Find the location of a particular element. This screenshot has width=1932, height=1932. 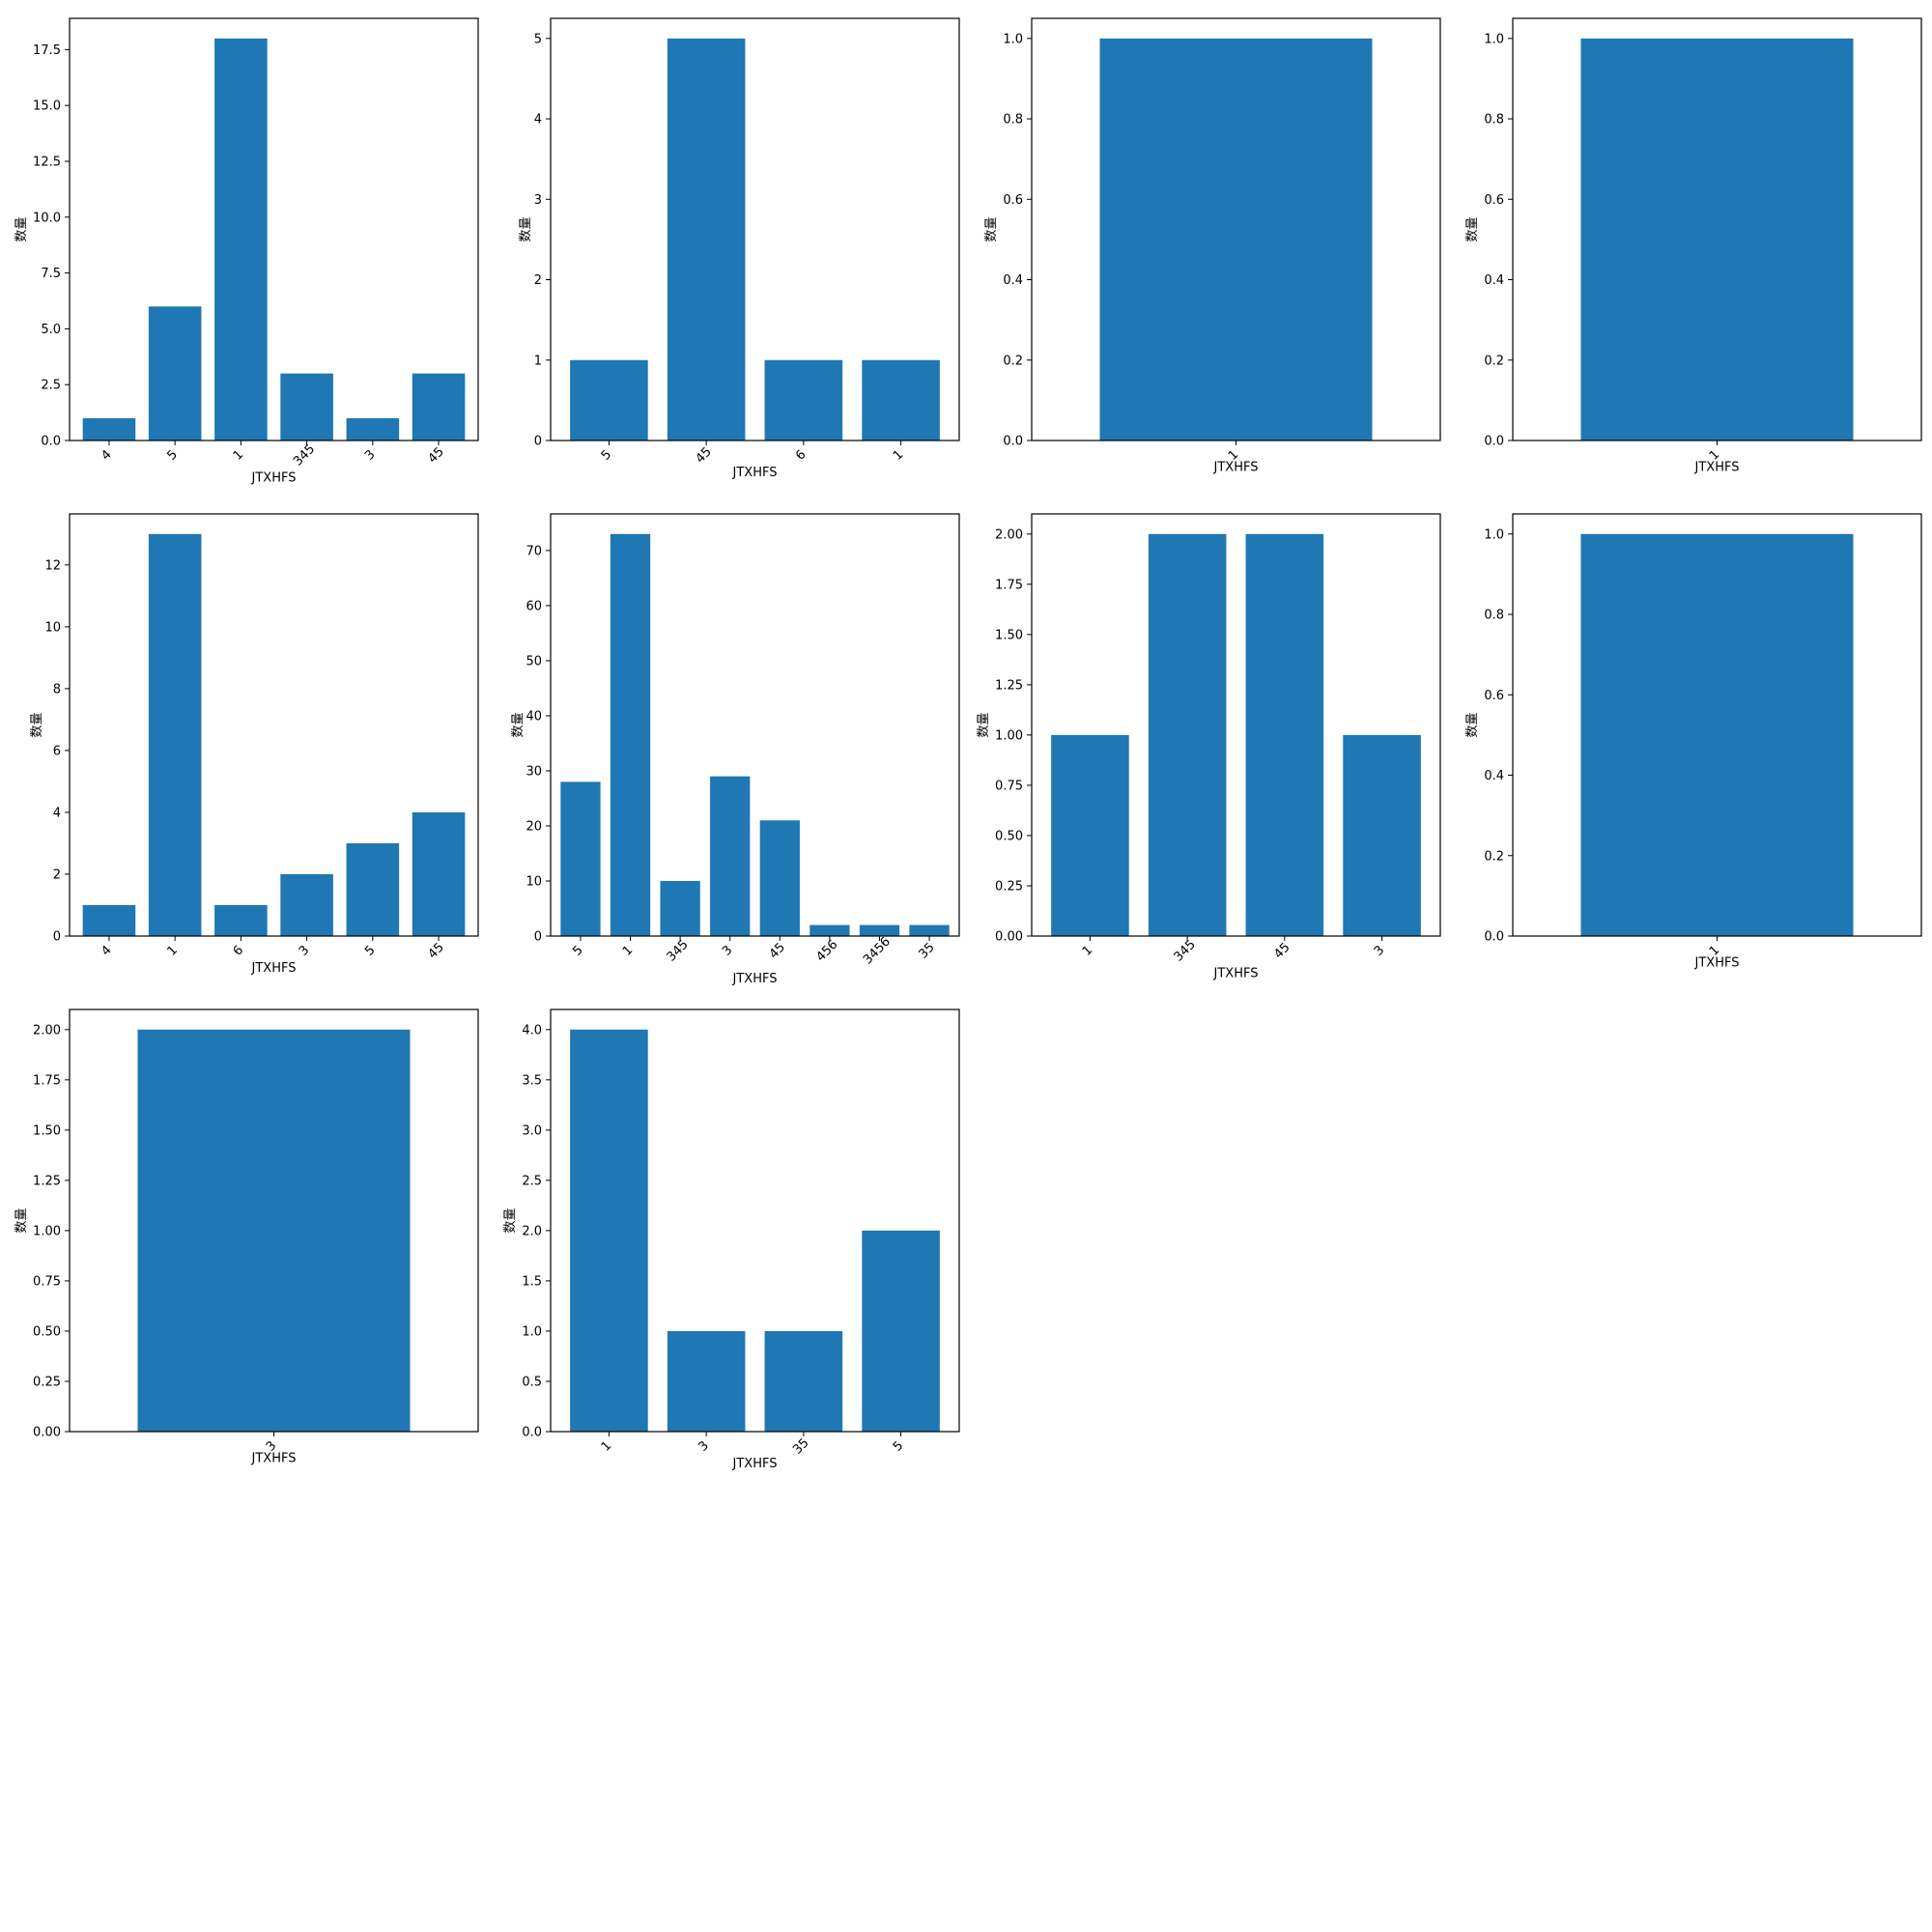

y-tick-label: 0.00 is located at coordinates (1009, 937).